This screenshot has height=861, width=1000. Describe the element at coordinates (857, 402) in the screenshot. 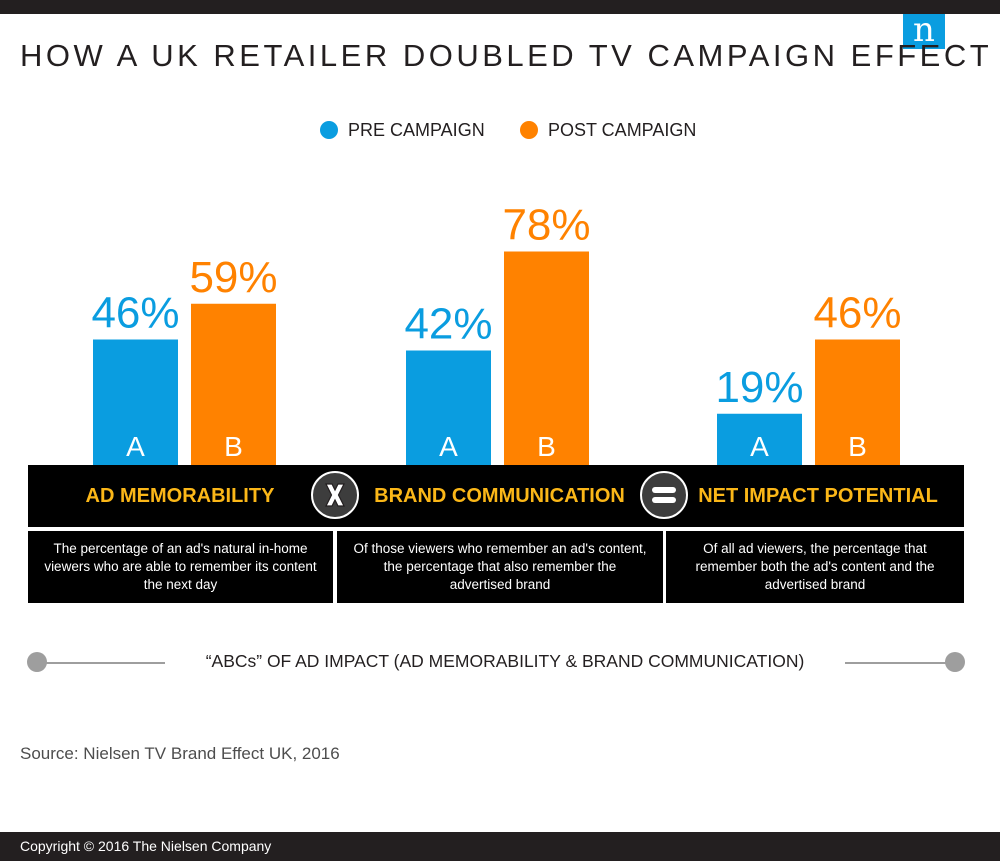

I see `bar-net-impact-potential-post-campaign` at that location.